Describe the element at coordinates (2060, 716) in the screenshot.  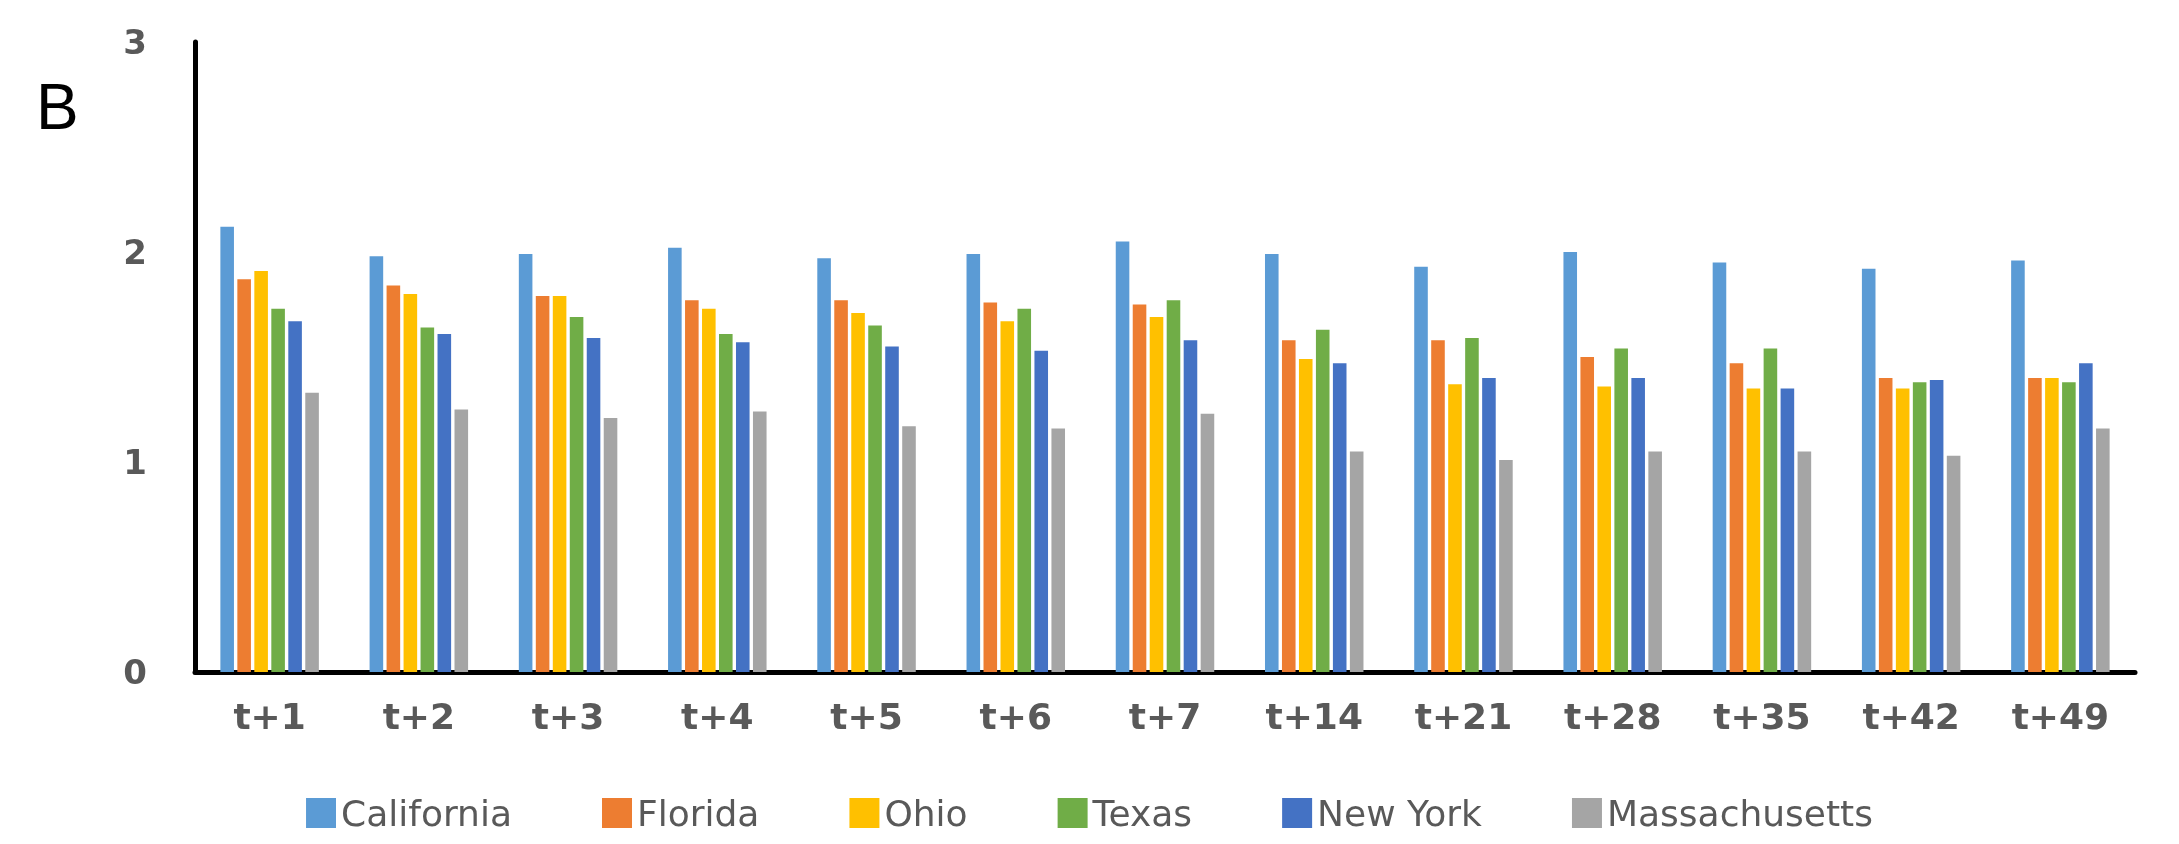
I see `x-tick-label: t+49` at that location.